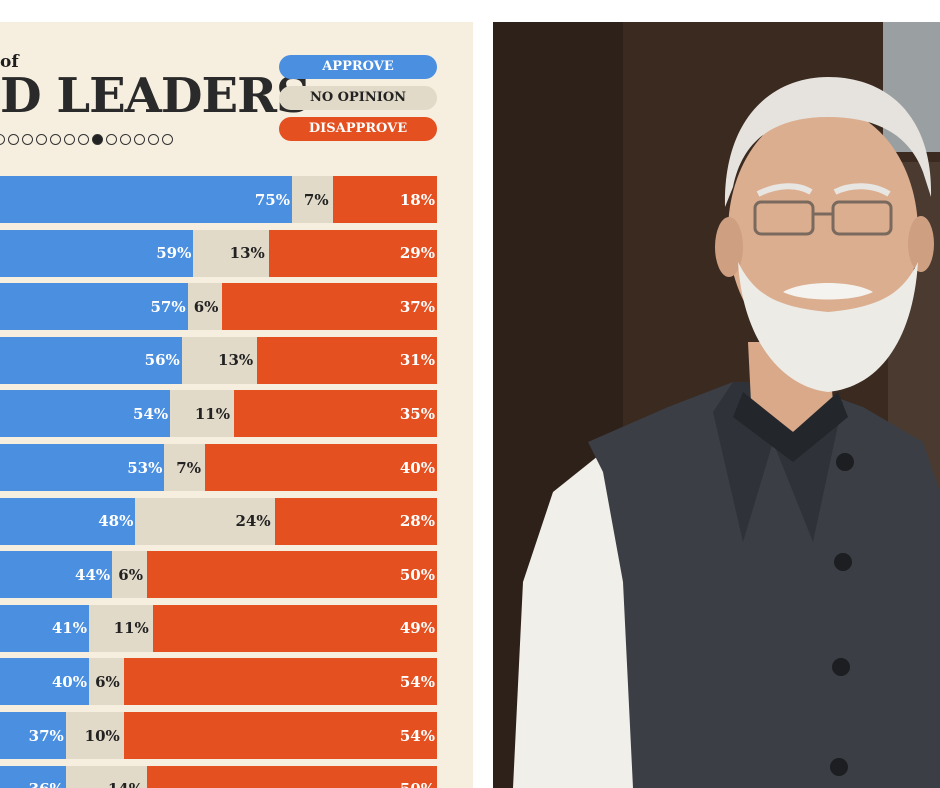 This screenshot has width=940, height=788. What do you see at coordinates (162, 360) in the screenshot?
I see `data-label-approve: 56%` at bounding box center [162, 360].